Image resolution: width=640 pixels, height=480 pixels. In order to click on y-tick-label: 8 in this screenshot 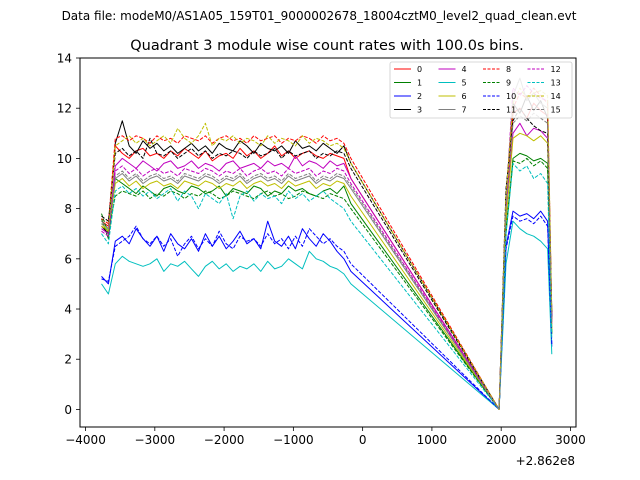, I will do `click(68, 209)`.